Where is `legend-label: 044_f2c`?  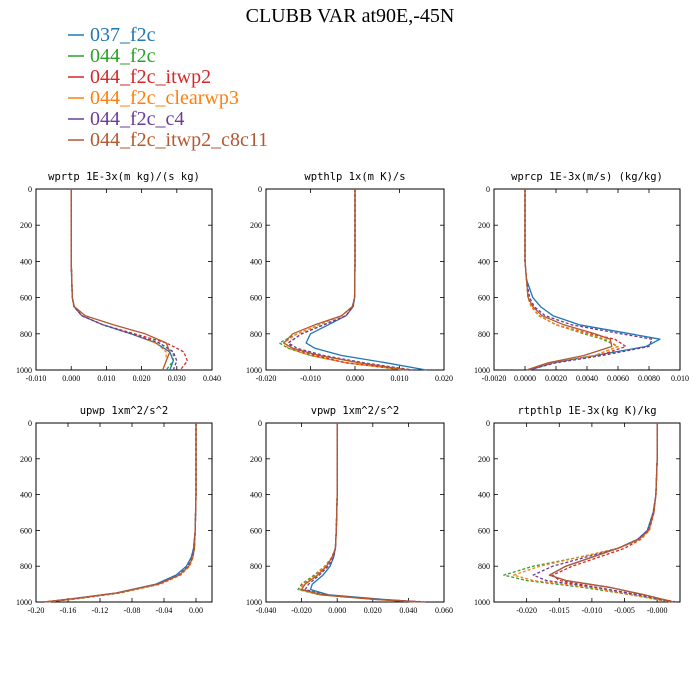 legend-label: 044_f2c is located at coordinates (123, 56).